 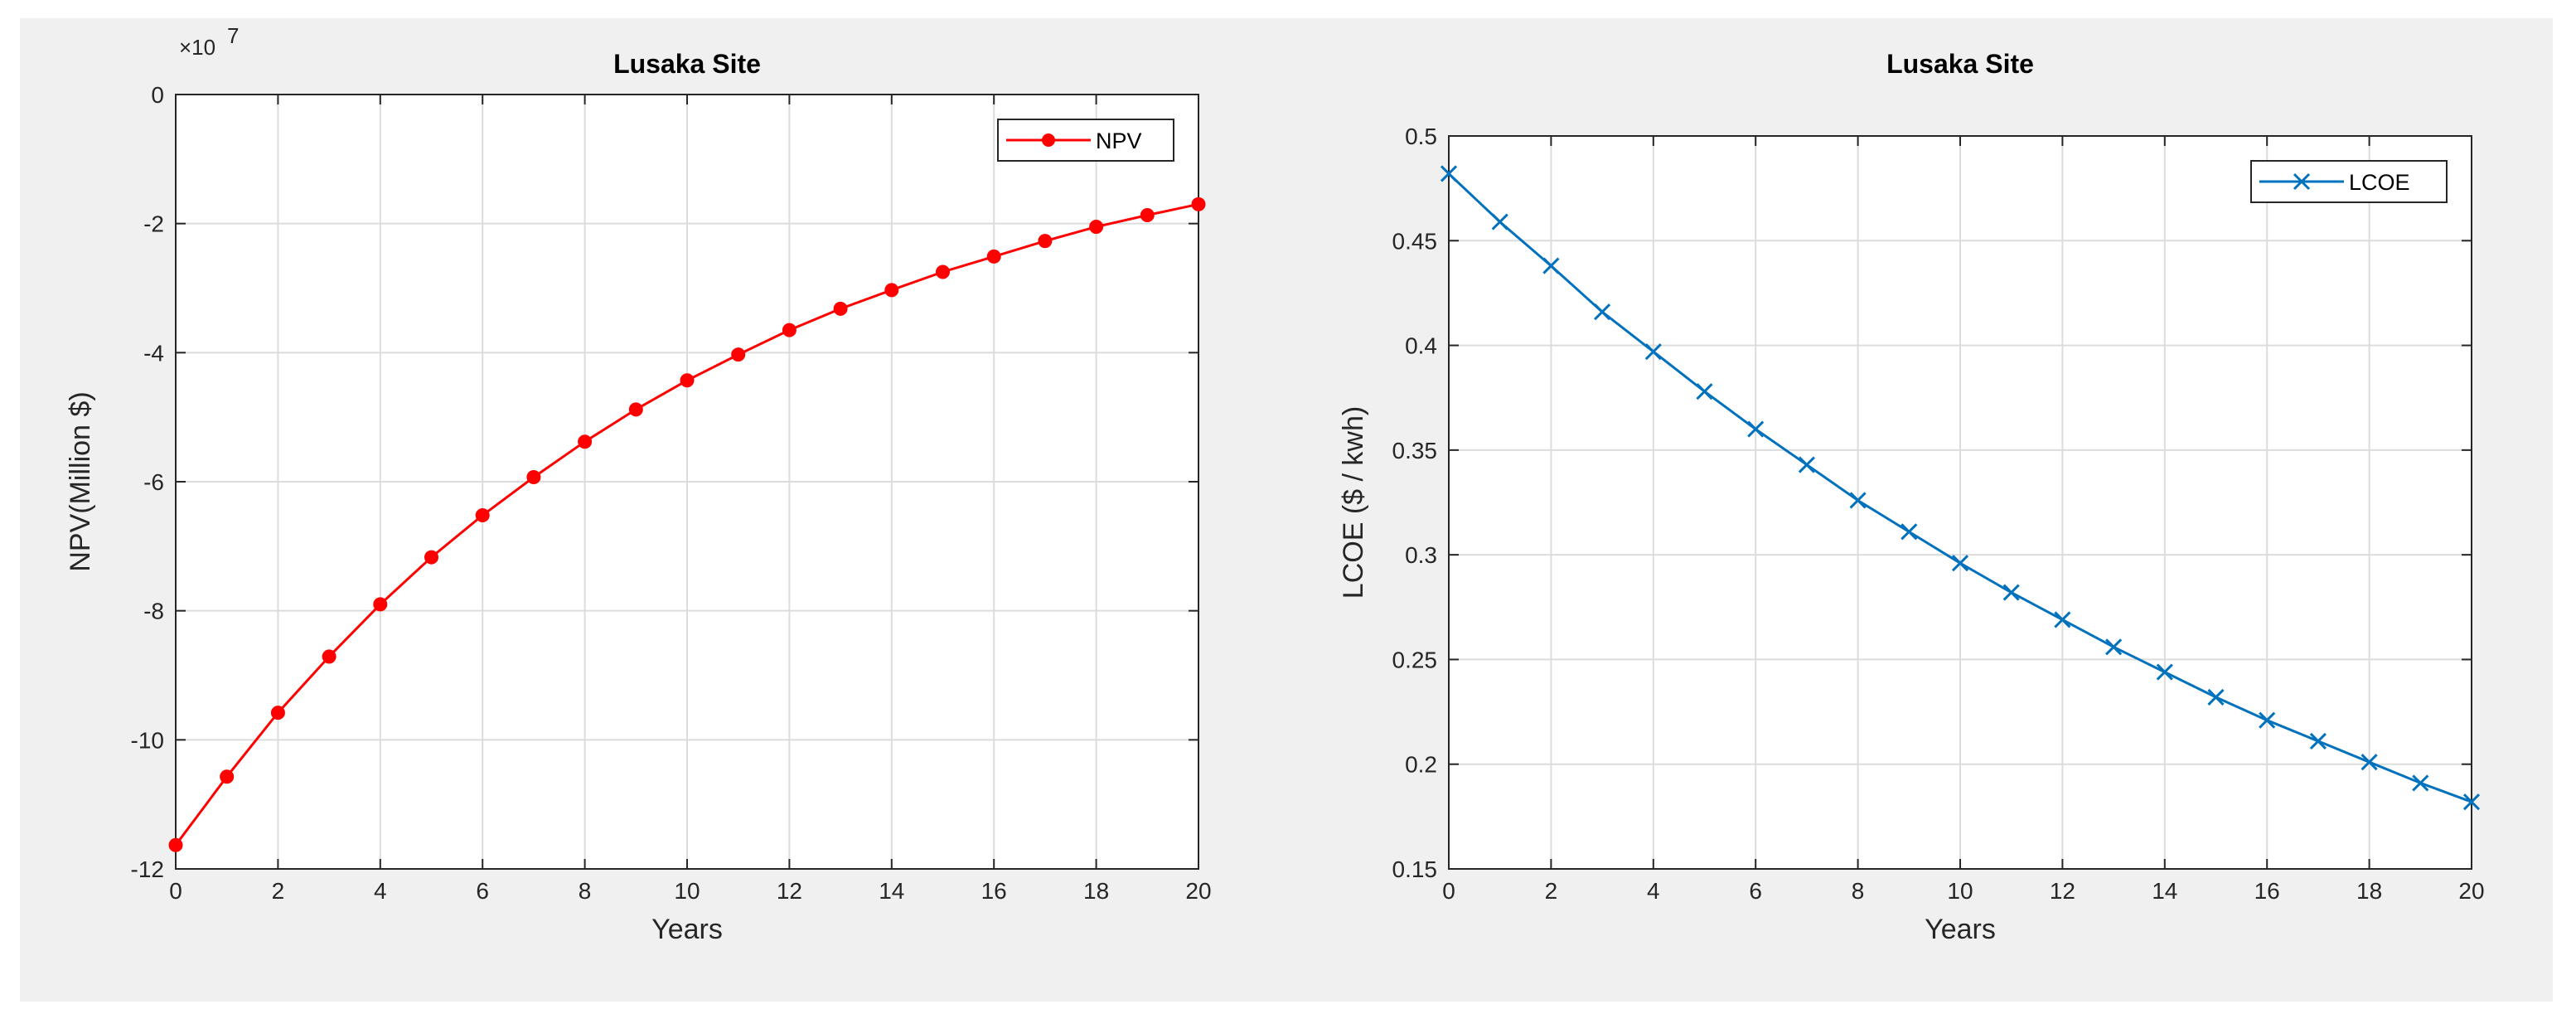 What do you see at coordinates (2267, 891) in the screenshot?
I see `chart-2-x-tick-label: 16` at bounding box center [2267, 891].